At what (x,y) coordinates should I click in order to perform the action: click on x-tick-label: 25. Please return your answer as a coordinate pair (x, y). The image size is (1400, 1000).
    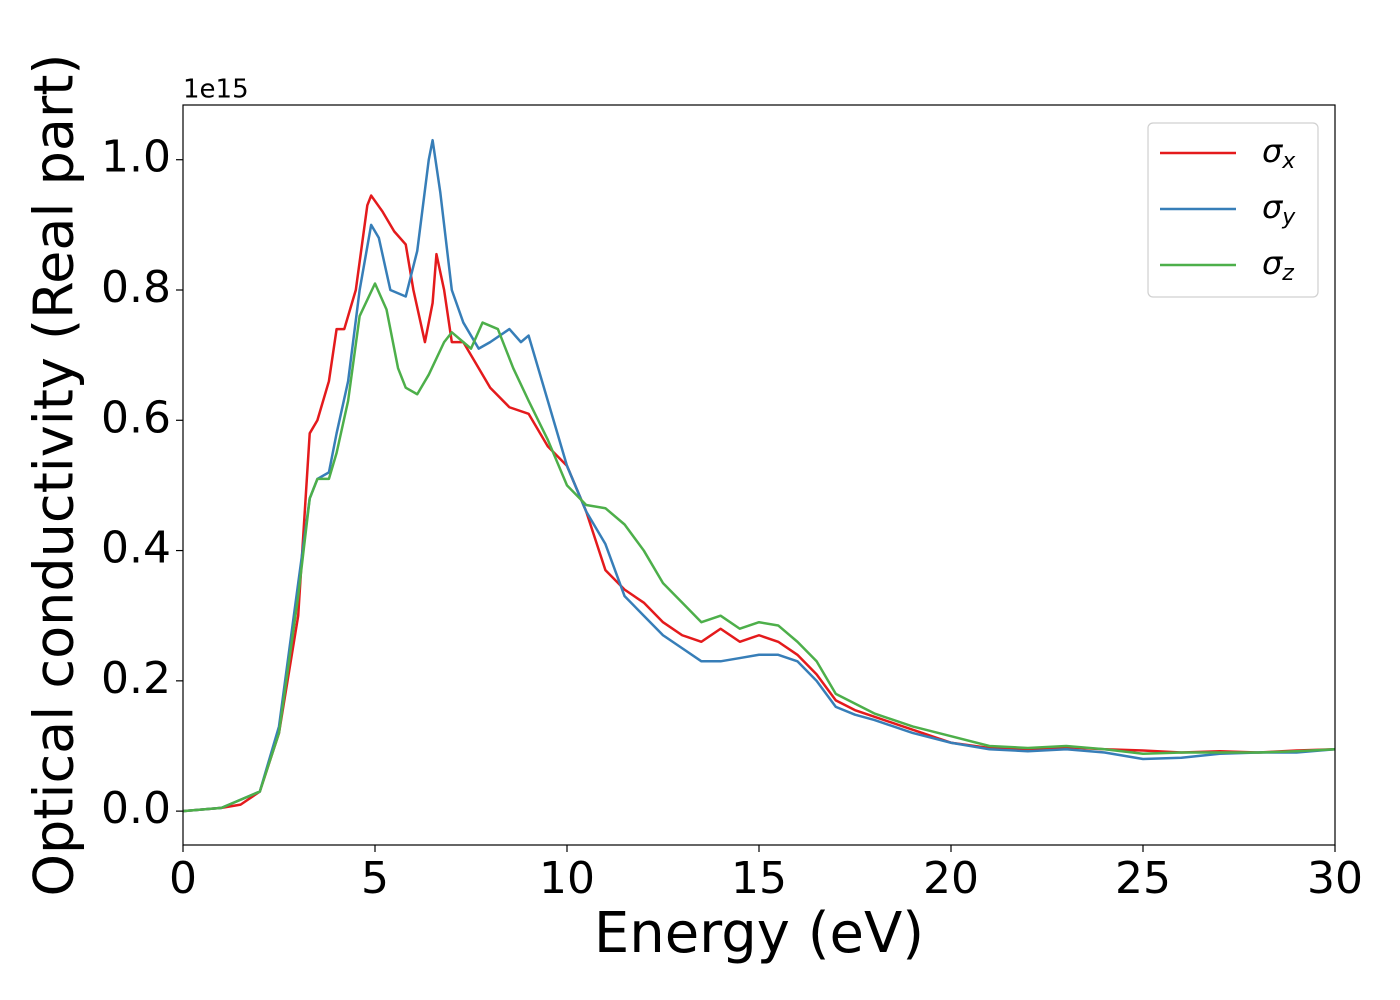
    Looking at the image, I should click on (1143, 878).